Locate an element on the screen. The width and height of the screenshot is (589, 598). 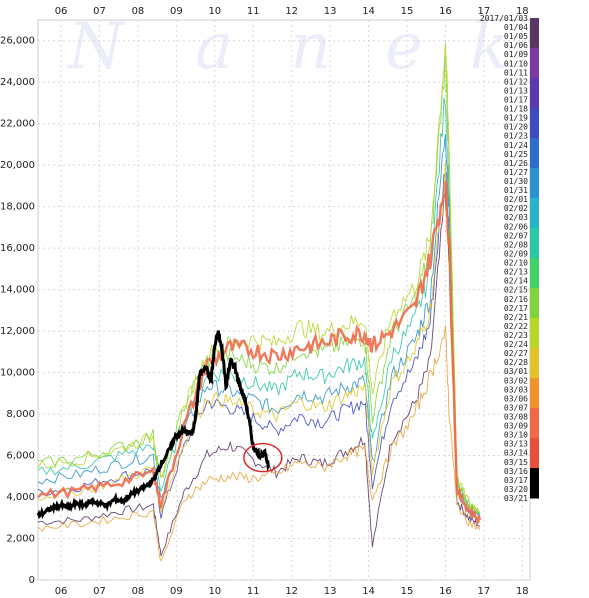
x-axis-top: 06 07 08 09 10 11 12 13 14 15 16 17 18 is located at coordinates (292, 11).